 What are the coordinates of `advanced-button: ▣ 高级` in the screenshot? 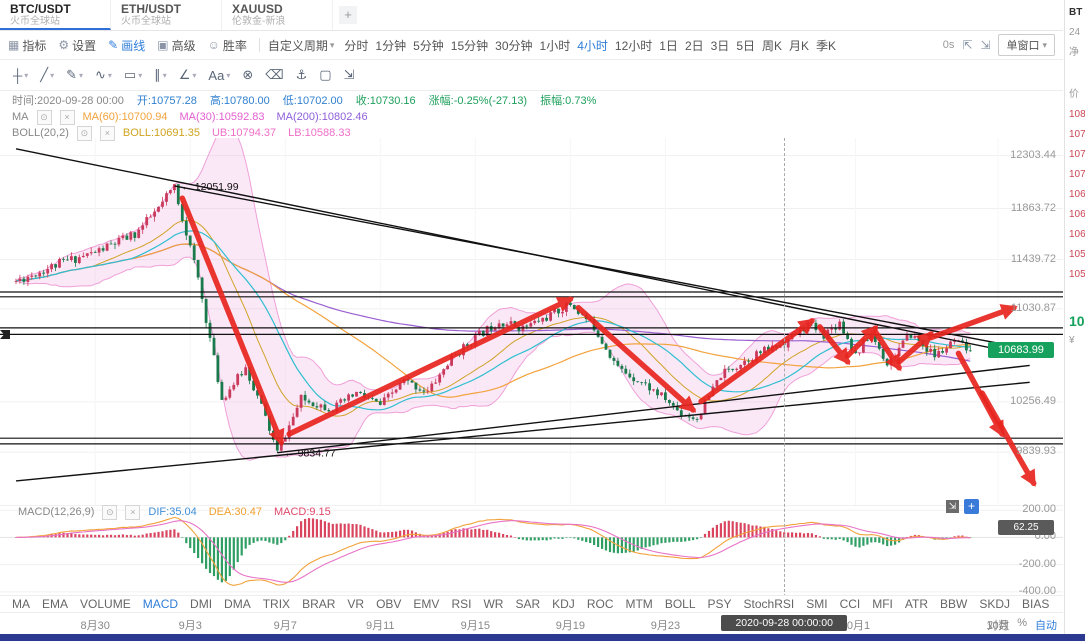 It's located at (176, 45).